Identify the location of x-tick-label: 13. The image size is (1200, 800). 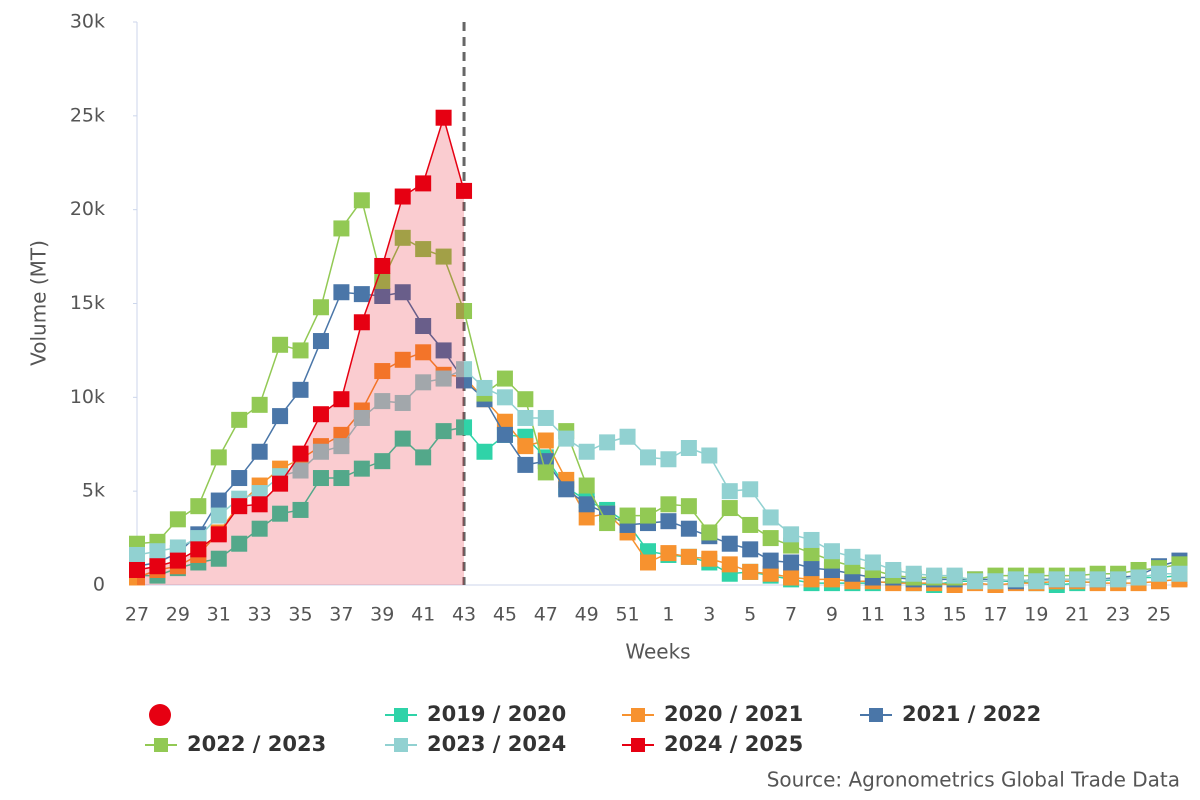
(914, 615).